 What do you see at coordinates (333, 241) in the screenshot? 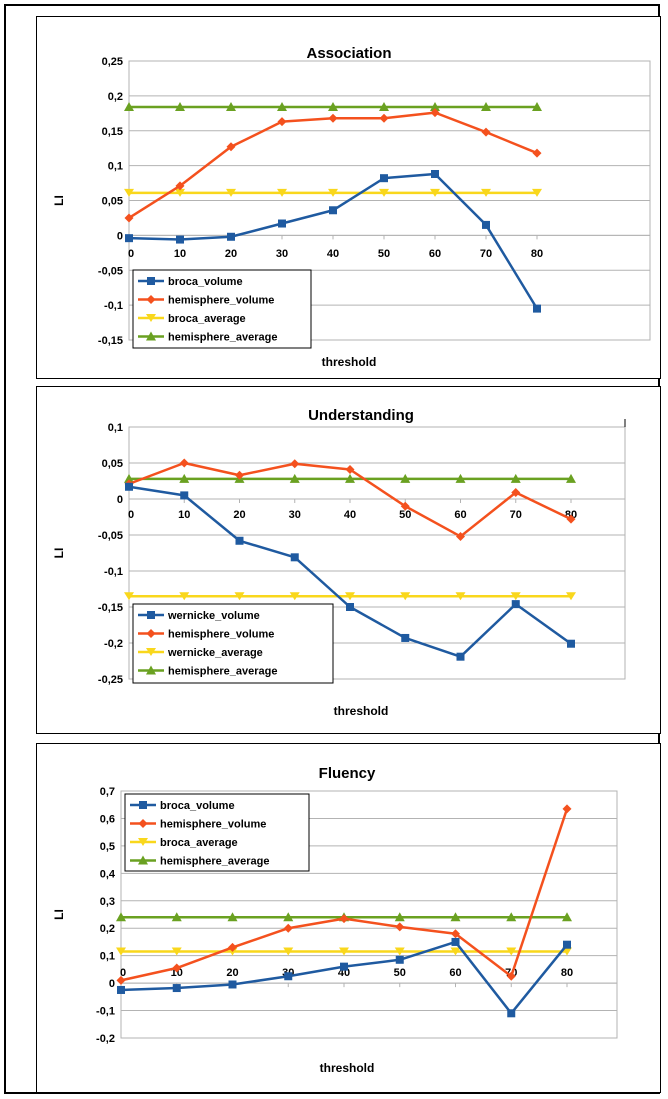
I see `association-series-broca_volume` at bounding box center [333, 241].